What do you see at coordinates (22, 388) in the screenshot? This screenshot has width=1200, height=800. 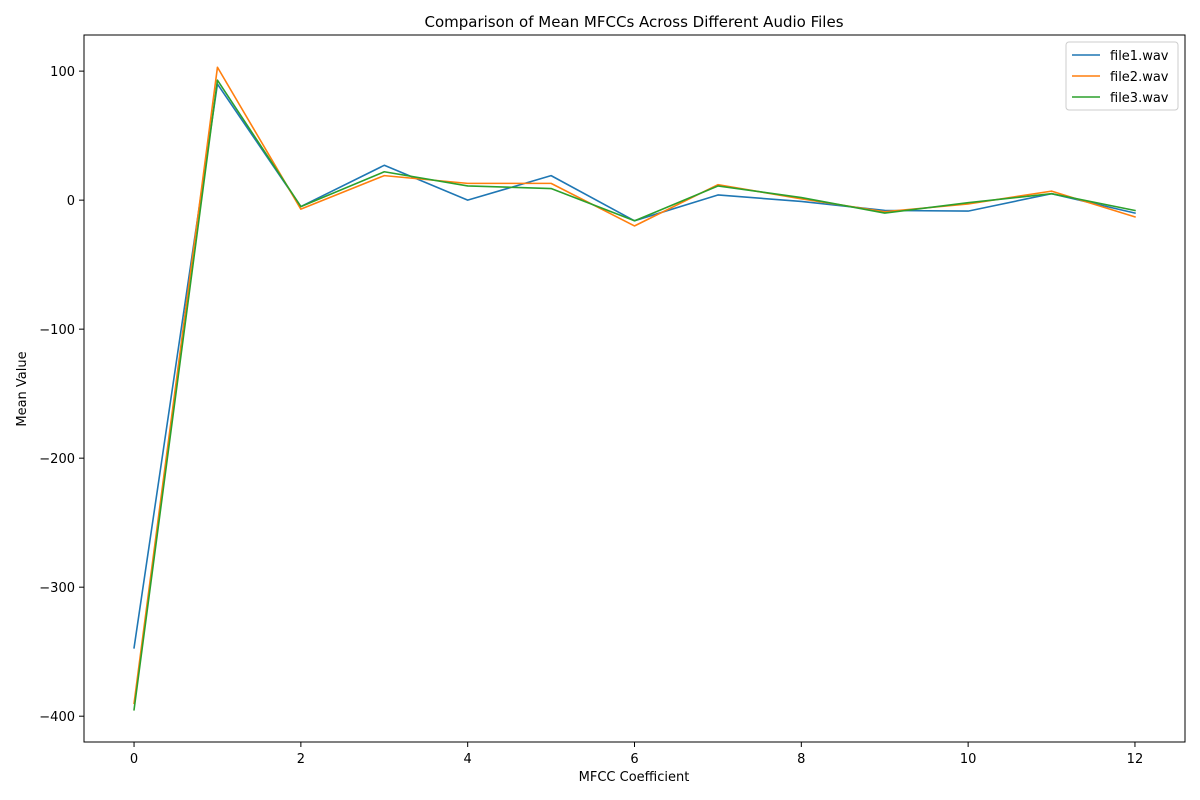 I see `y-axis-label: Mean Value` at bounding box center [22, 388].